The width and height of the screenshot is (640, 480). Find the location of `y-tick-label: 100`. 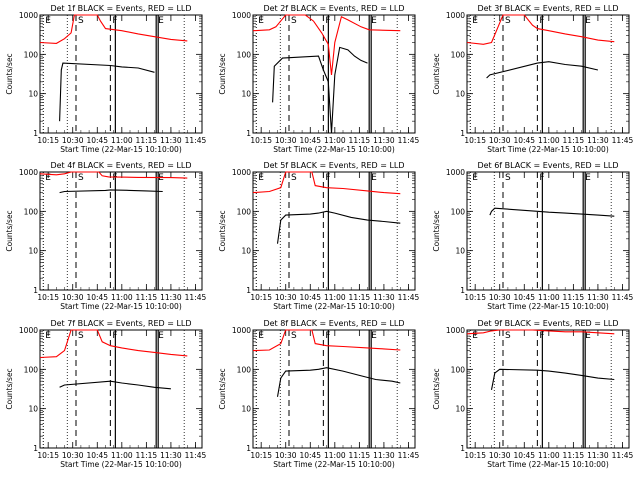

y-tick-label: 100 is located at coordinates (458, 211).